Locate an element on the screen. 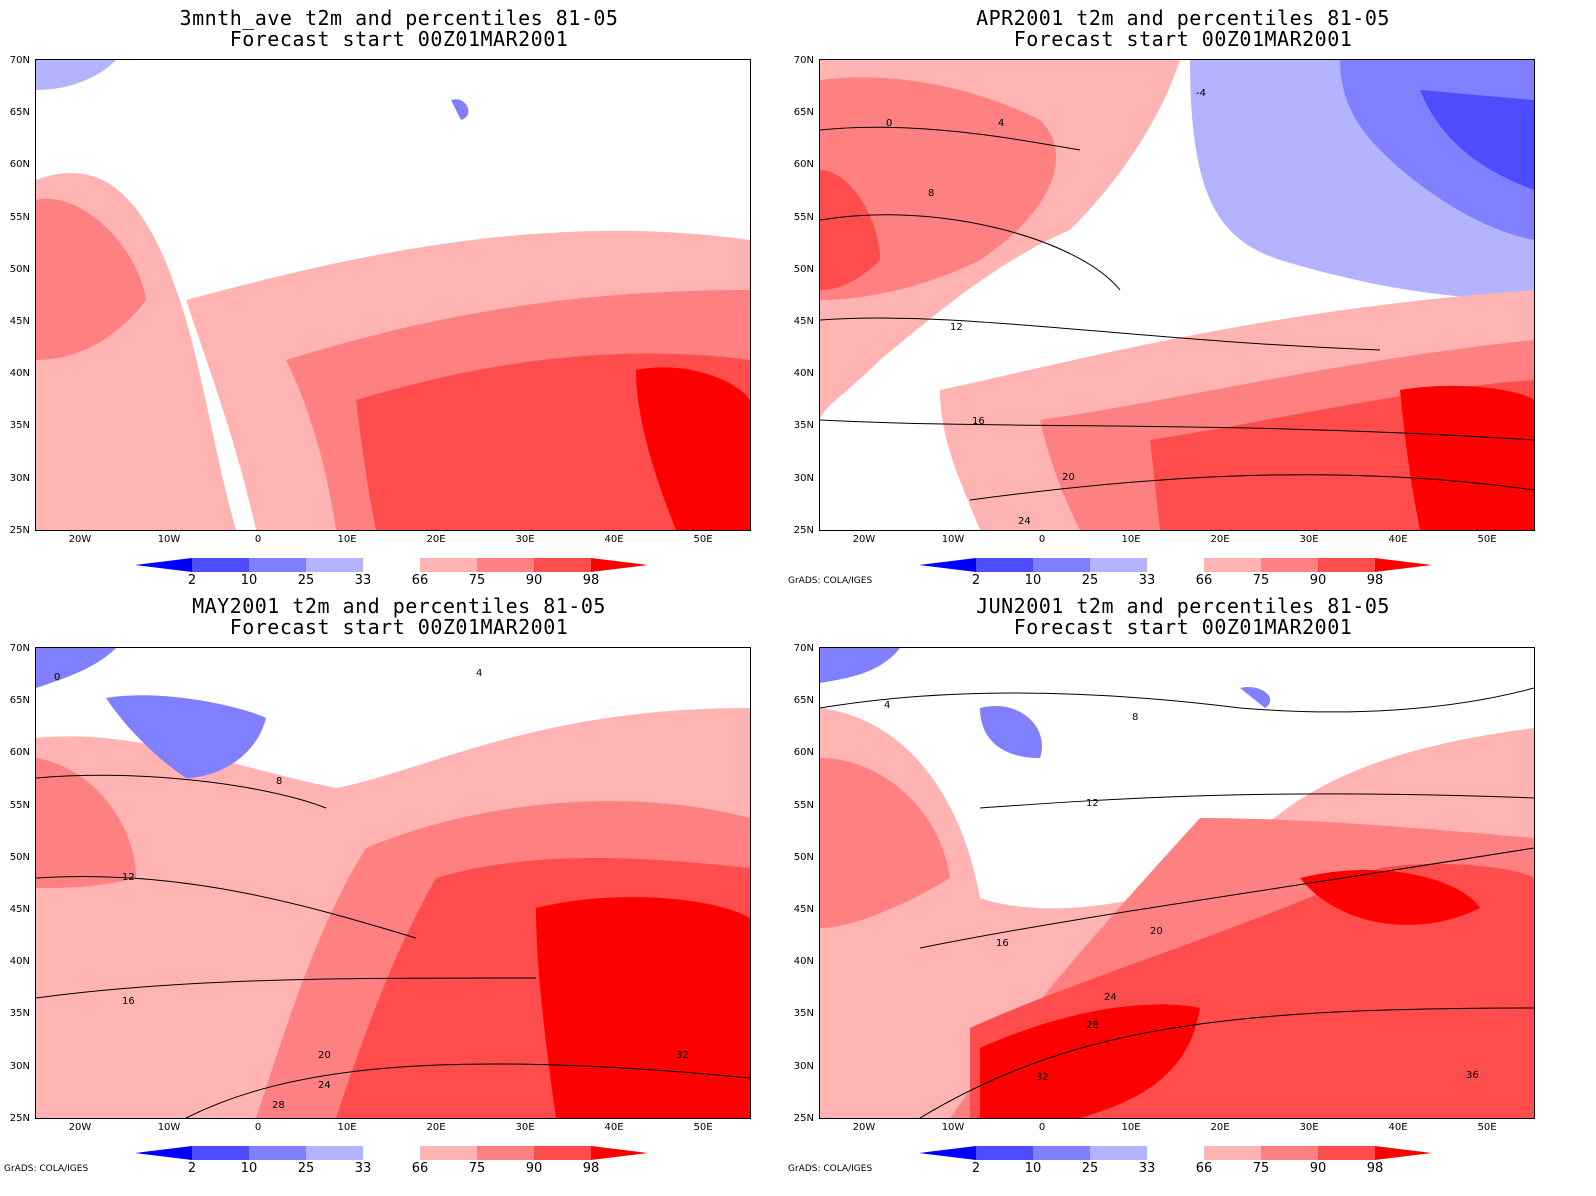 The image size is (1596, 1196). svg-text: 4 is located at coordinates (887, 705).